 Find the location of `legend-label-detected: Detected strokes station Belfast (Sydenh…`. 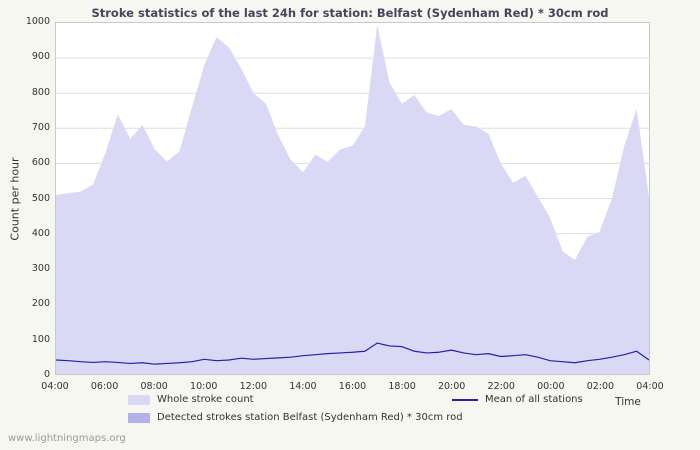

legend-label-detected: Detected strokes station Belfast (Sydenh… is located at coordinates (310, 417).